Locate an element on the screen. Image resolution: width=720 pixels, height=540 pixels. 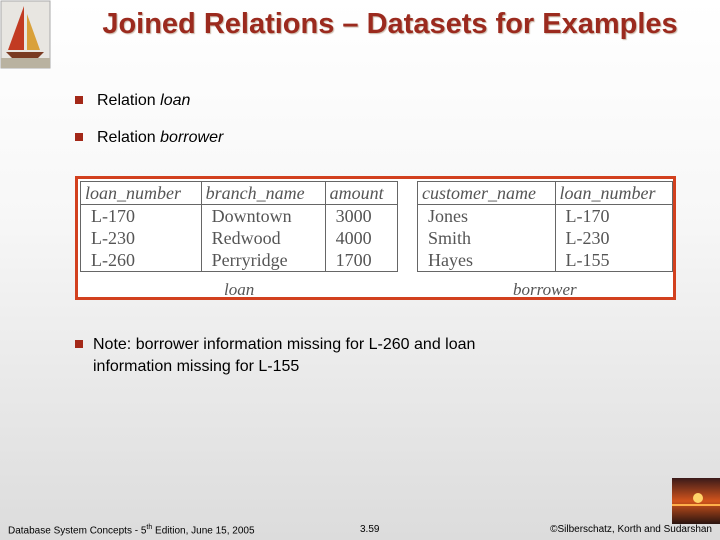
table-cell: Downtown is located at coordinates (263, 215).